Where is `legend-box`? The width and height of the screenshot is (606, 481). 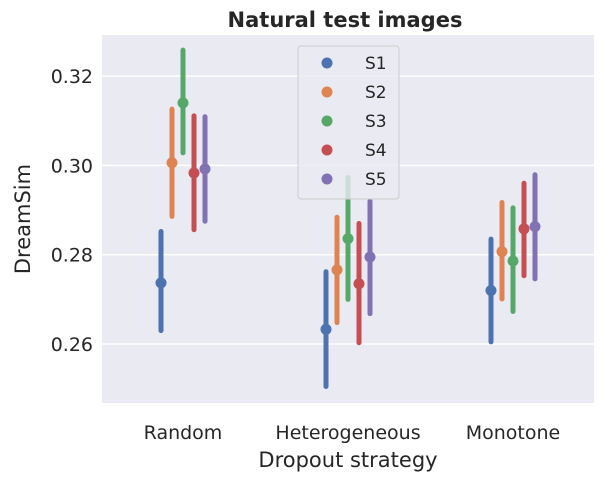
legend-box is located at coordinates (348, 122).